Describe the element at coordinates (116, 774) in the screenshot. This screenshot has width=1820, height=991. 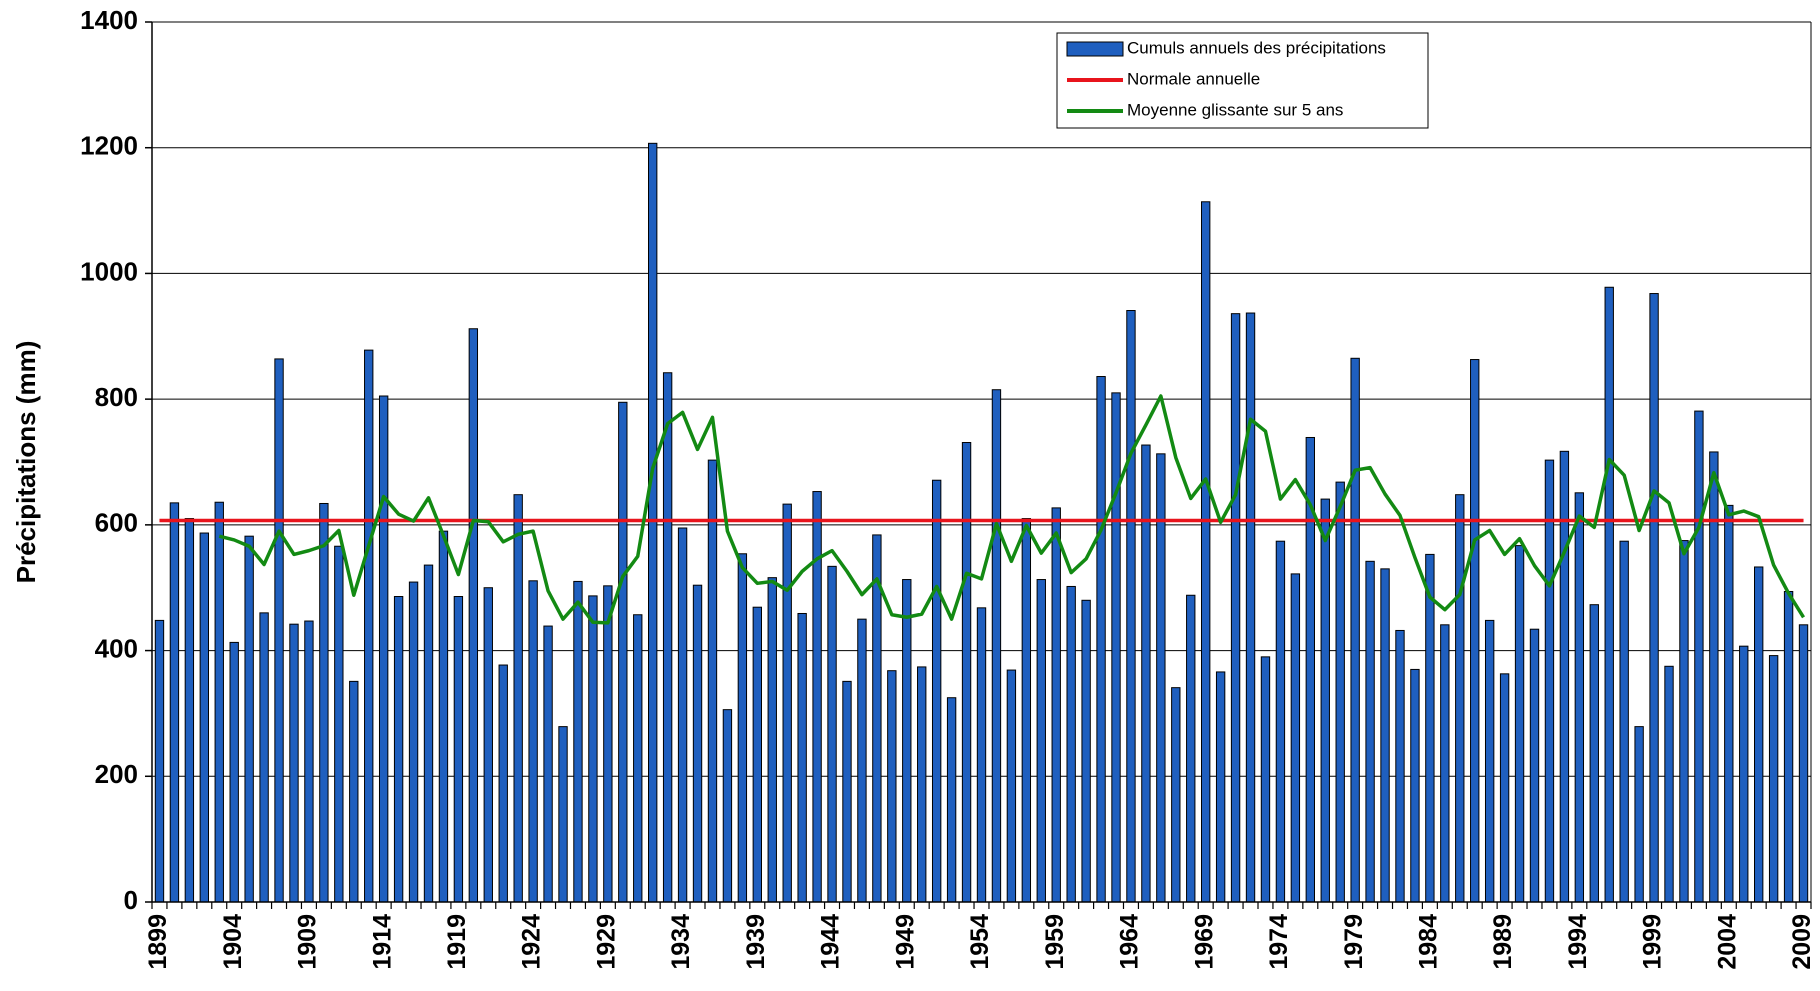
I see `y-tick-label: 200` at that location.